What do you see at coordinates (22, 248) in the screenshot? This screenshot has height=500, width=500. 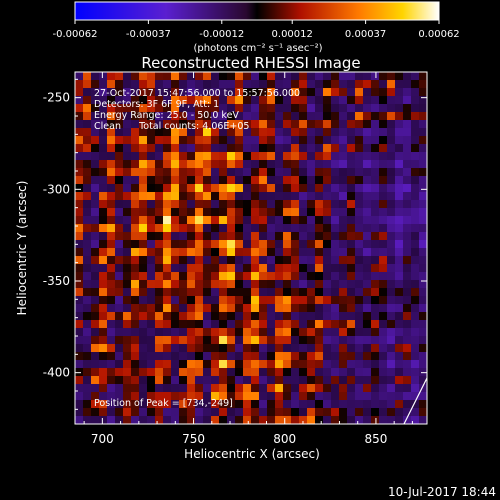 I see `y-axis-label: Heliocentric Y (arcsec)` at bounding box center [22, 248].